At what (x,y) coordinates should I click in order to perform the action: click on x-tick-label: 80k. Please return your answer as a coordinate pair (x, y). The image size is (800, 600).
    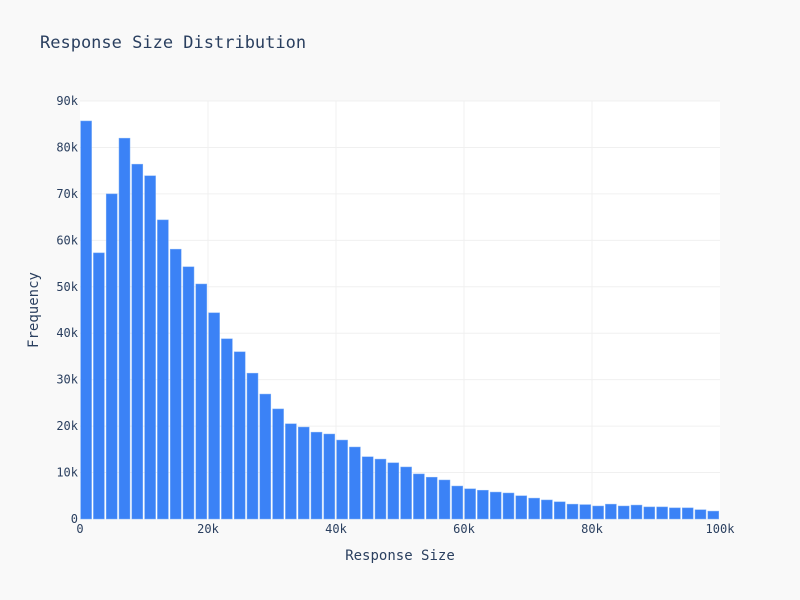
    Looking at the image, I should click on (592, 529).